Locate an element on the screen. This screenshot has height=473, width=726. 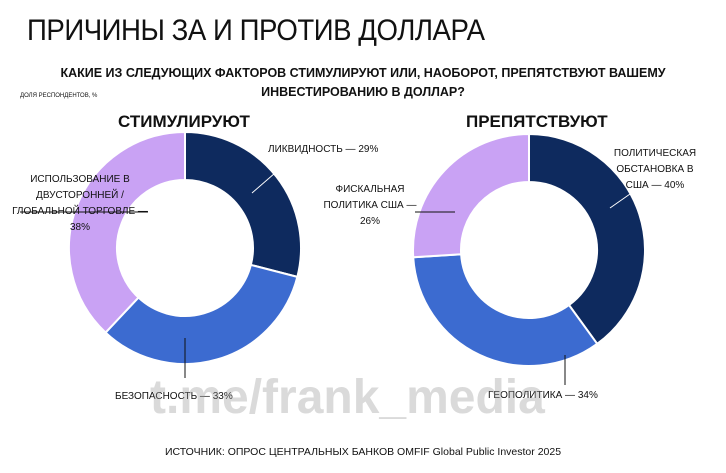
label-liquidity: ЛИКВИДНОСТЬ — 29% is located at coordinates (323, 149).